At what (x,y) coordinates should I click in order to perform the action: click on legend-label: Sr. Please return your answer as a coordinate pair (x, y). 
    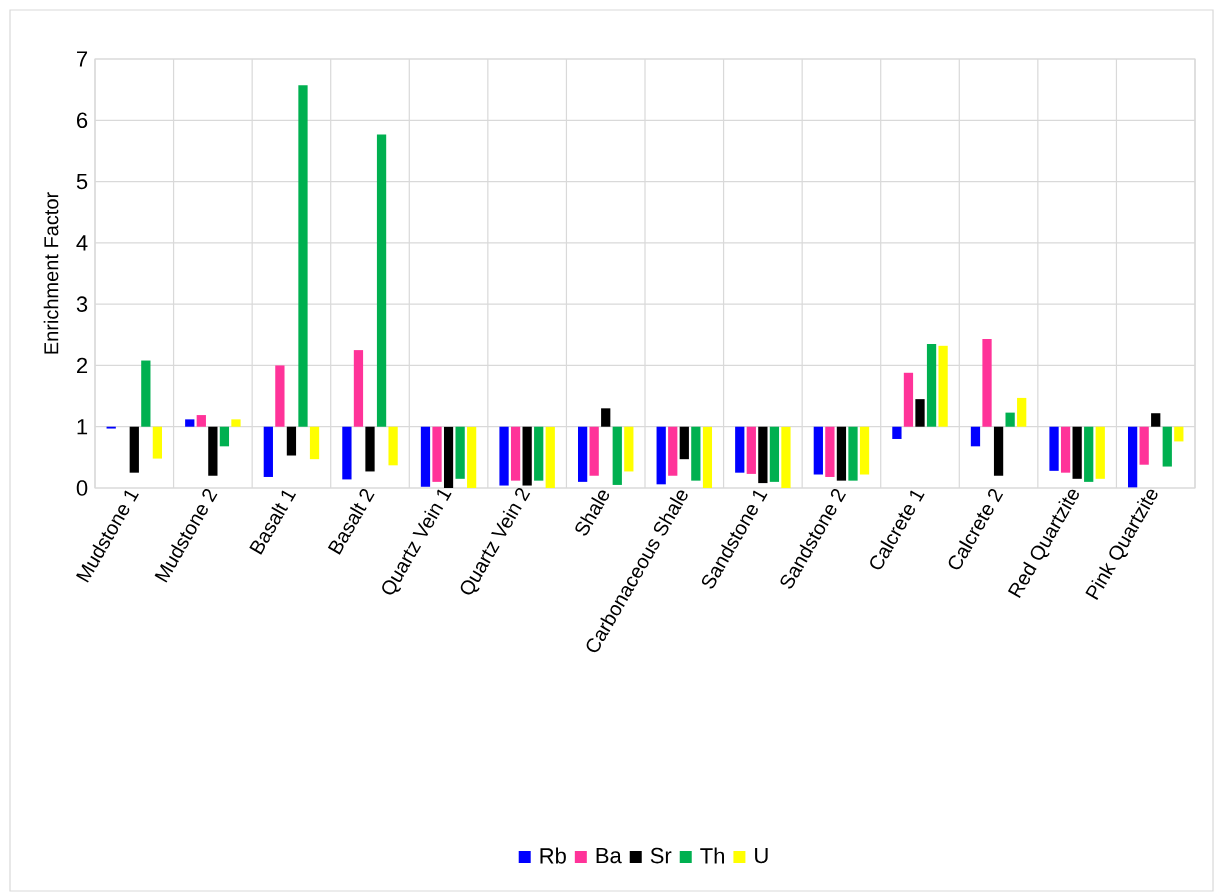
    Looking at the image, I should click on (661, 855).